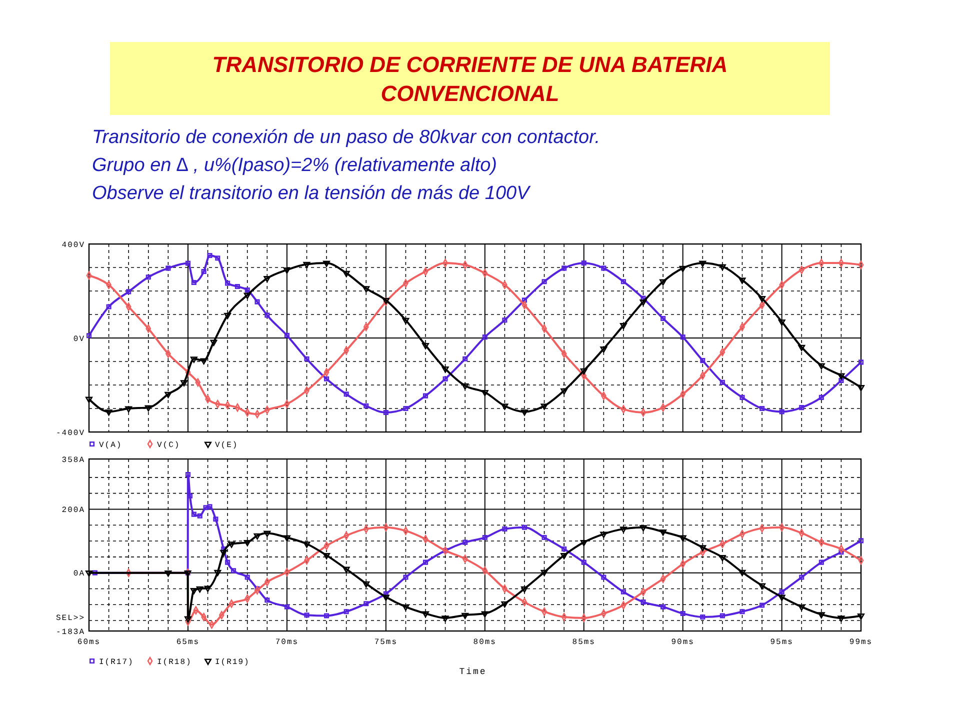 The image size is (960, 720). I want to click on chart-subtitle: Transitorio de conexión de un paso de 80kvar con contactor. Grupo en ∆ , u%(Ipaso)=2% (relativamente alto) Observe el transitorio en la tensión de más de 100V, so click(346, 165).